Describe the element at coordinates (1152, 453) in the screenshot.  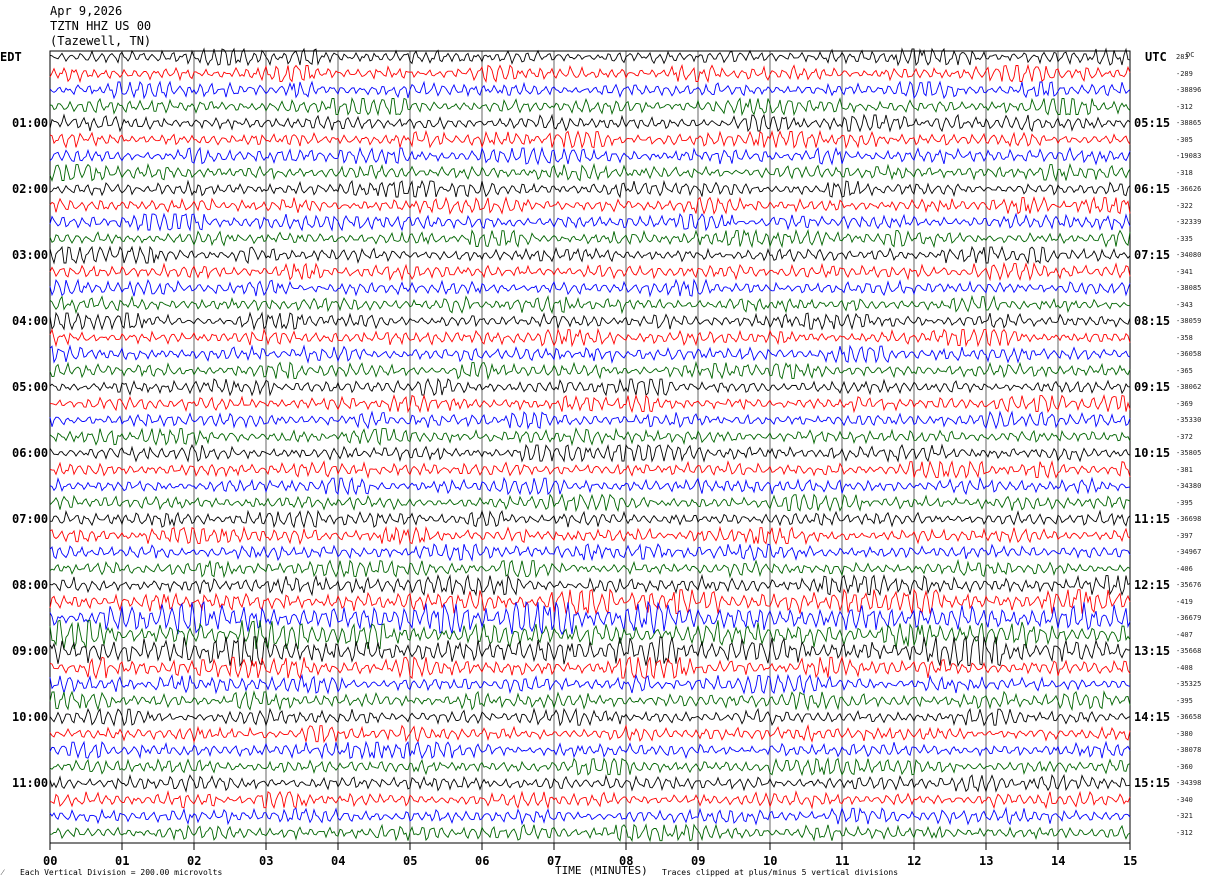
I see `right-hour-label: 10:15` at that location.